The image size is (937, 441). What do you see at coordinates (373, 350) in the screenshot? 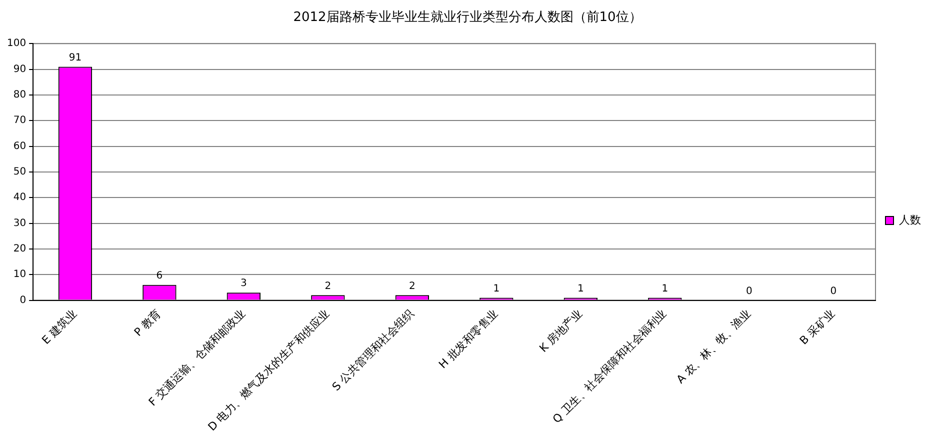
I see `x-tick-label: S 公共管理和社会组织` at bounding box center [373, 350].